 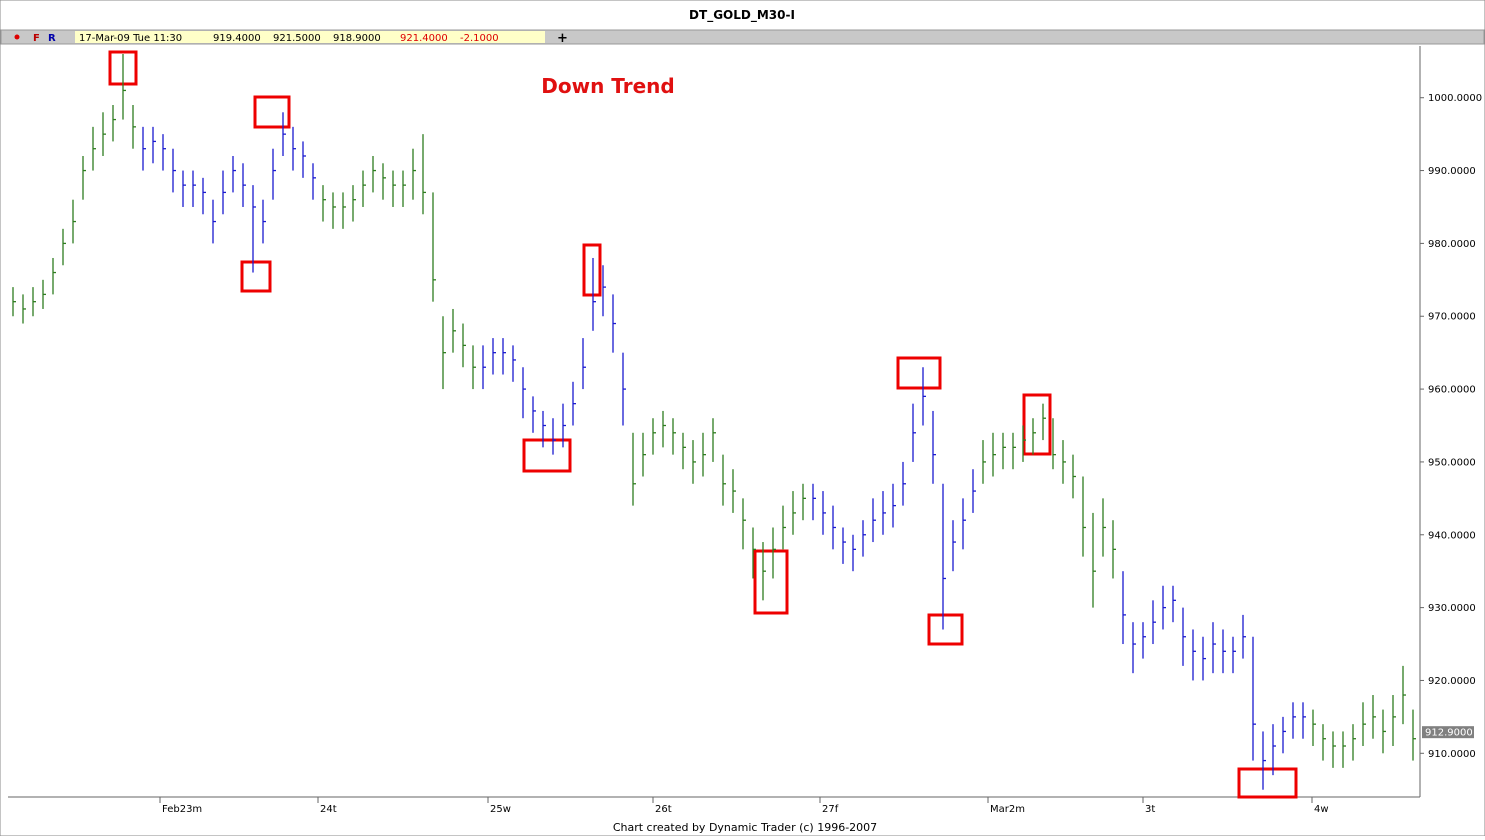 I want to click on flag: F, so click(x=36, y=38).